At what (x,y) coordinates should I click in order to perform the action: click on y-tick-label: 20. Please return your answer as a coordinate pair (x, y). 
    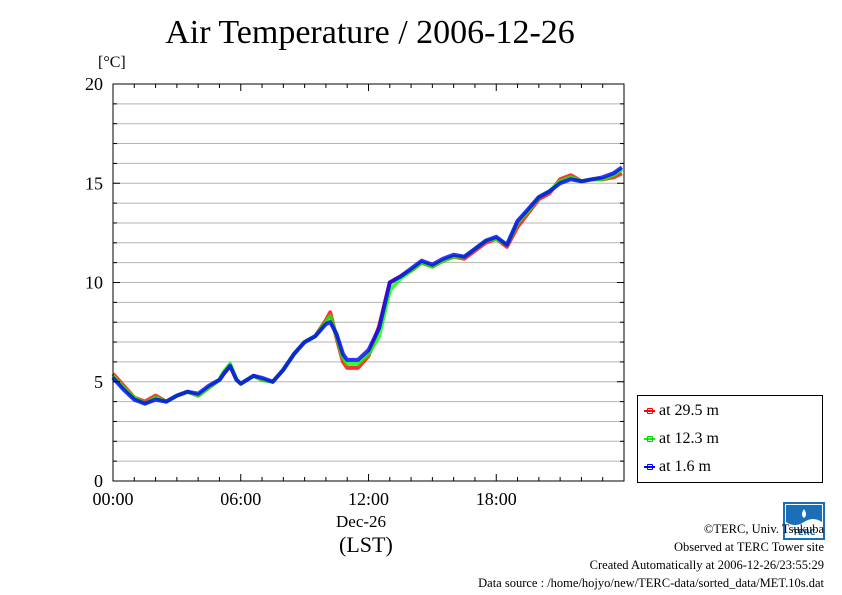
    Looking at the image, I should click on (94, 84).